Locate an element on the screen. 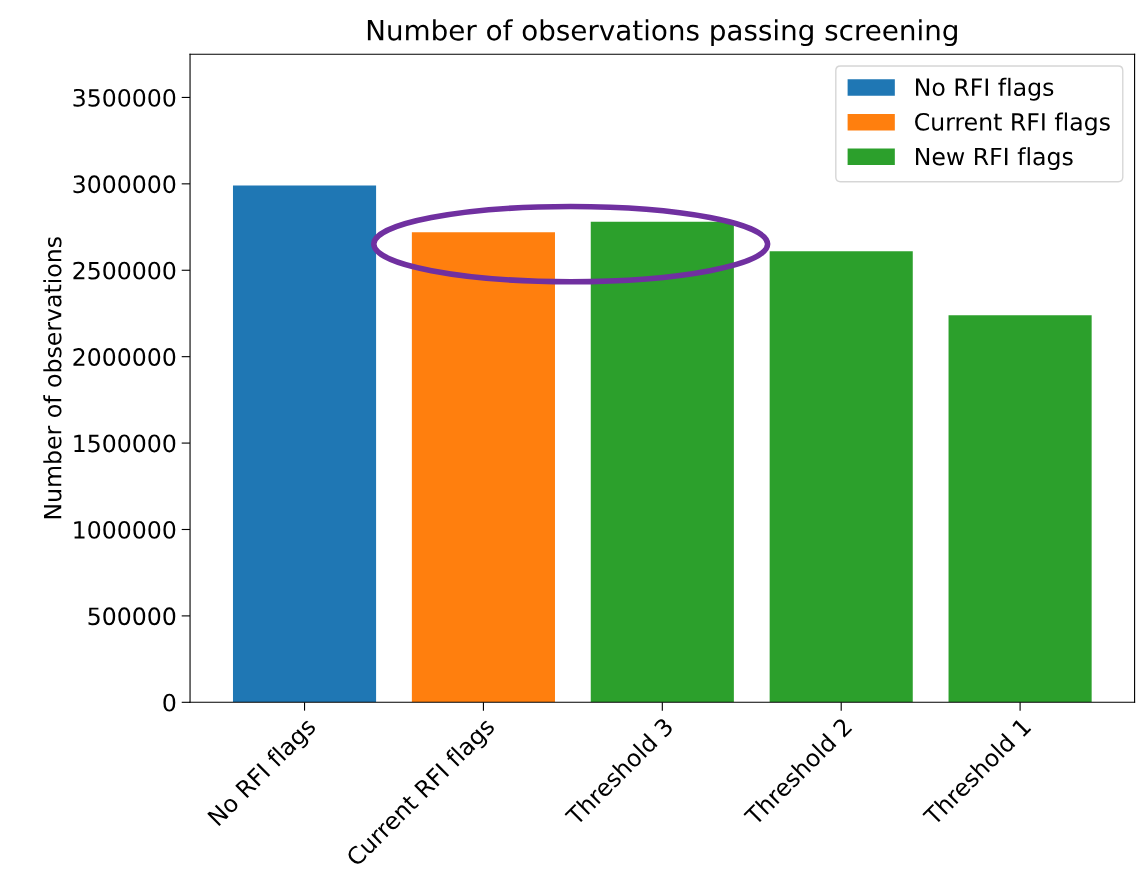 Image resolution: width=1138 pixels, height=889 pixels. legend-label: Current RFI flags is located at coordinates (1012, 124).